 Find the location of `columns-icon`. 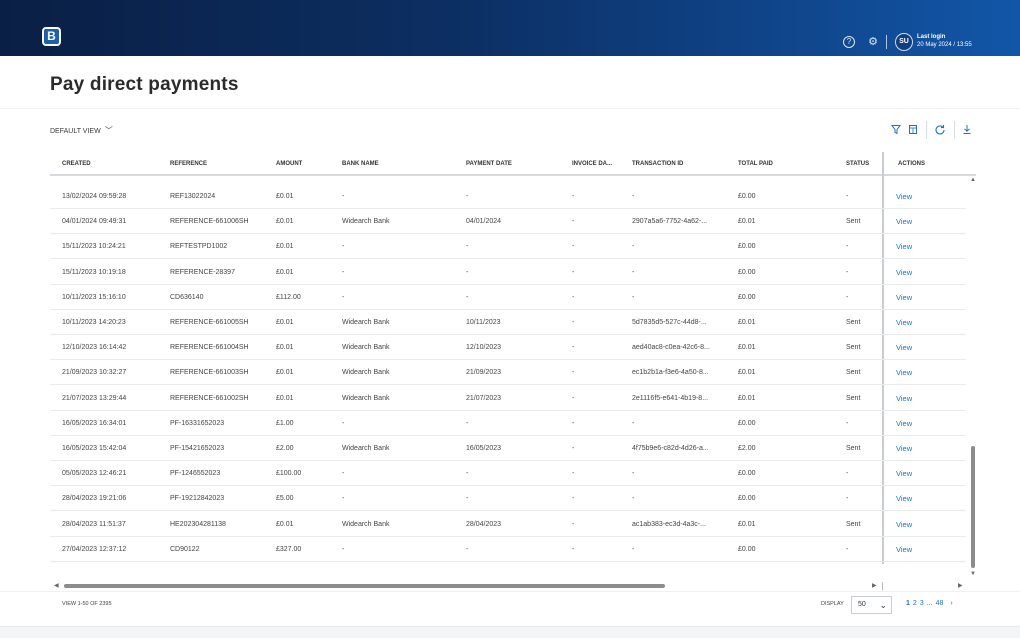

columns-icon is located at coordinates (913, 130).